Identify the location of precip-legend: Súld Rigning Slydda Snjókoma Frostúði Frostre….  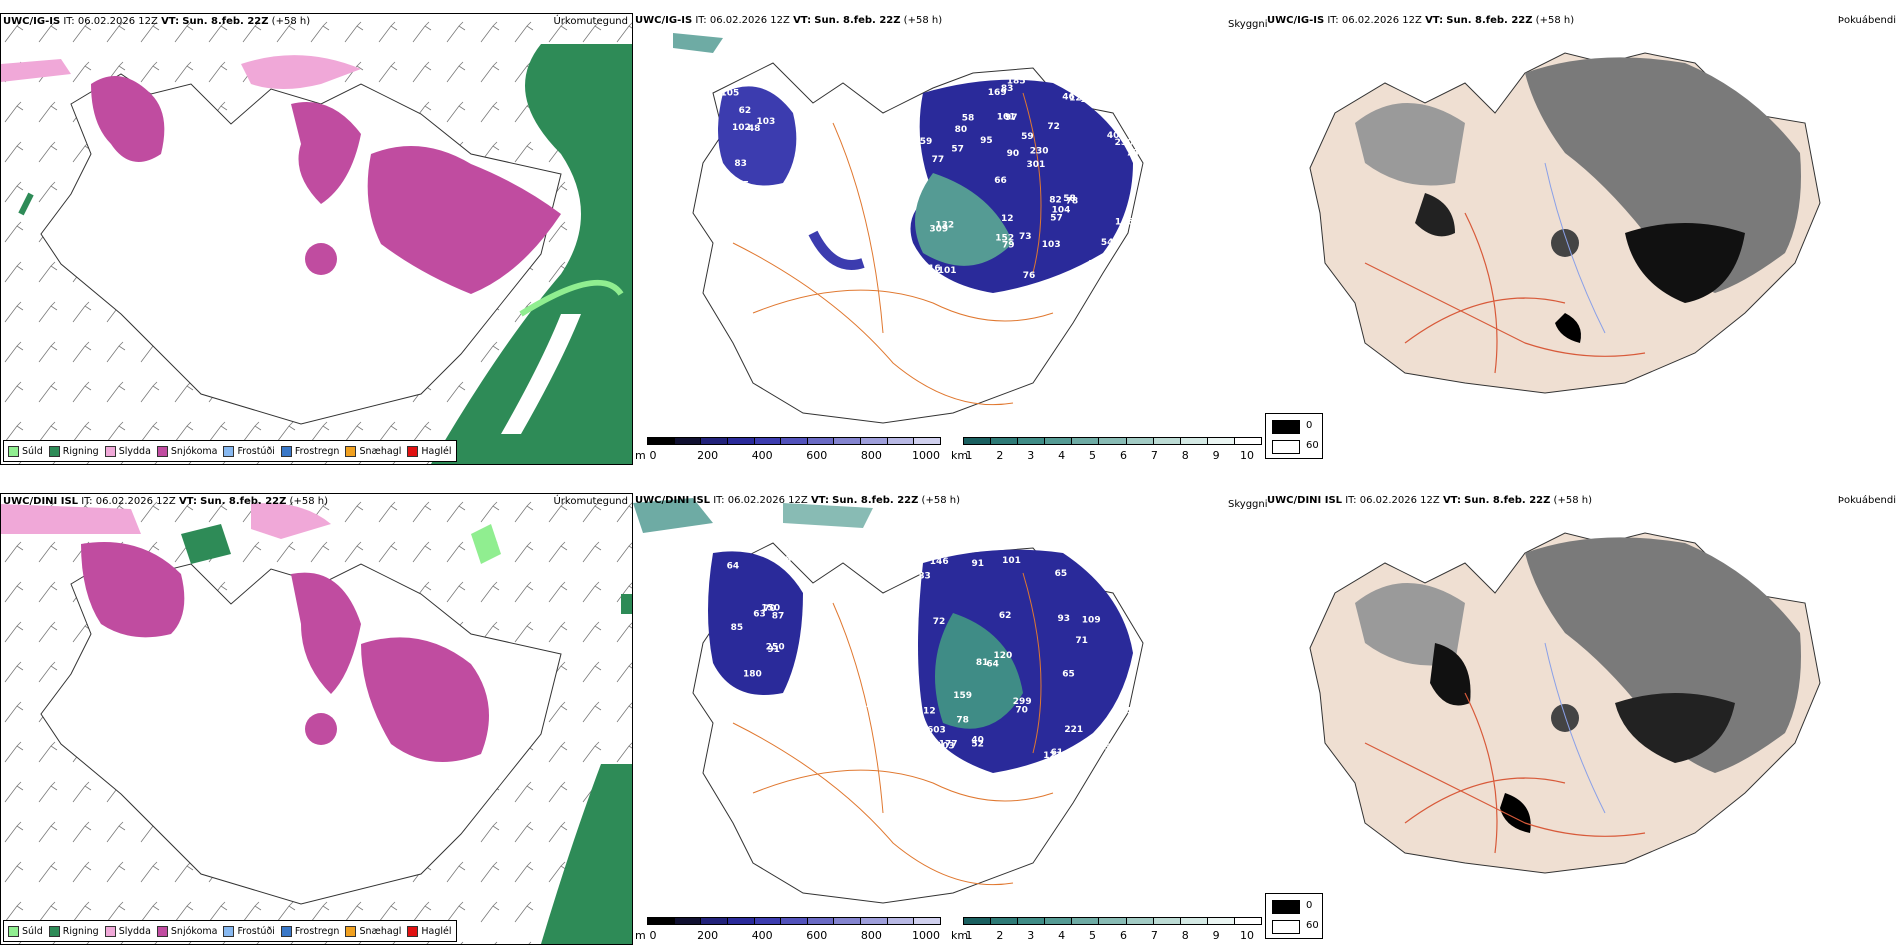
(230, 451).